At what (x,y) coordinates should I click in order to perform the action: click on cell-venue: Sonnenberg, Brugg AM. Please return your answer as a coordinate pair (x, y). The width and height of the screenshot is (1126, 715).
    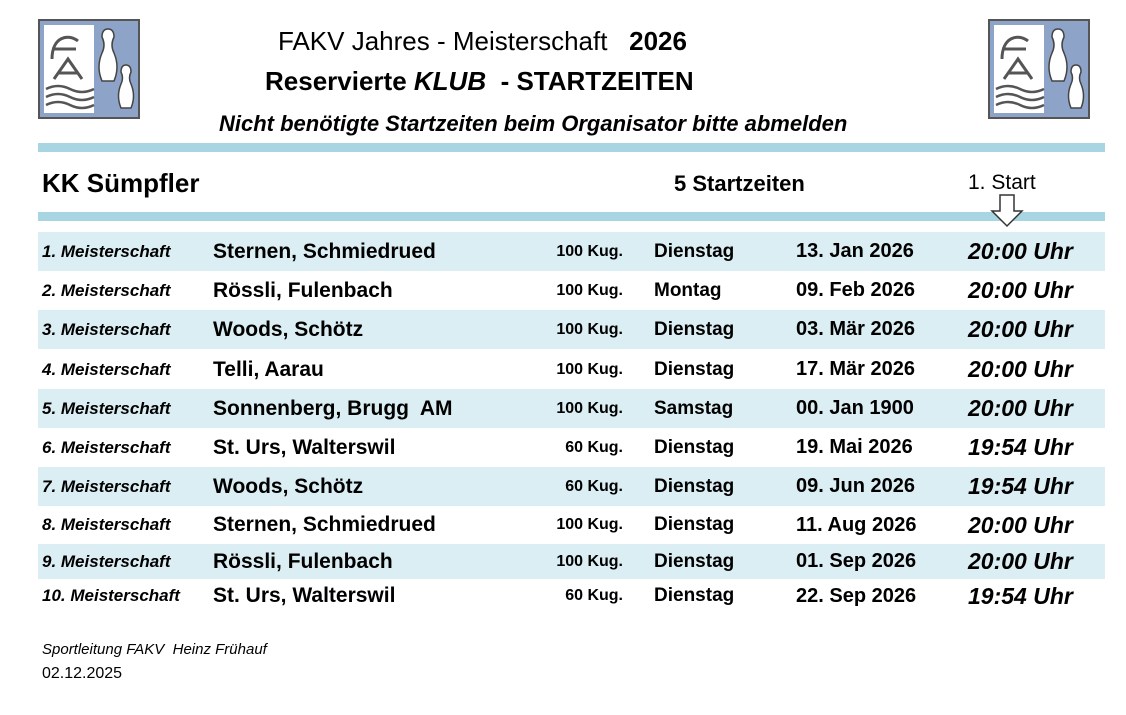
    Looking at the image, I should click on (333, 408).